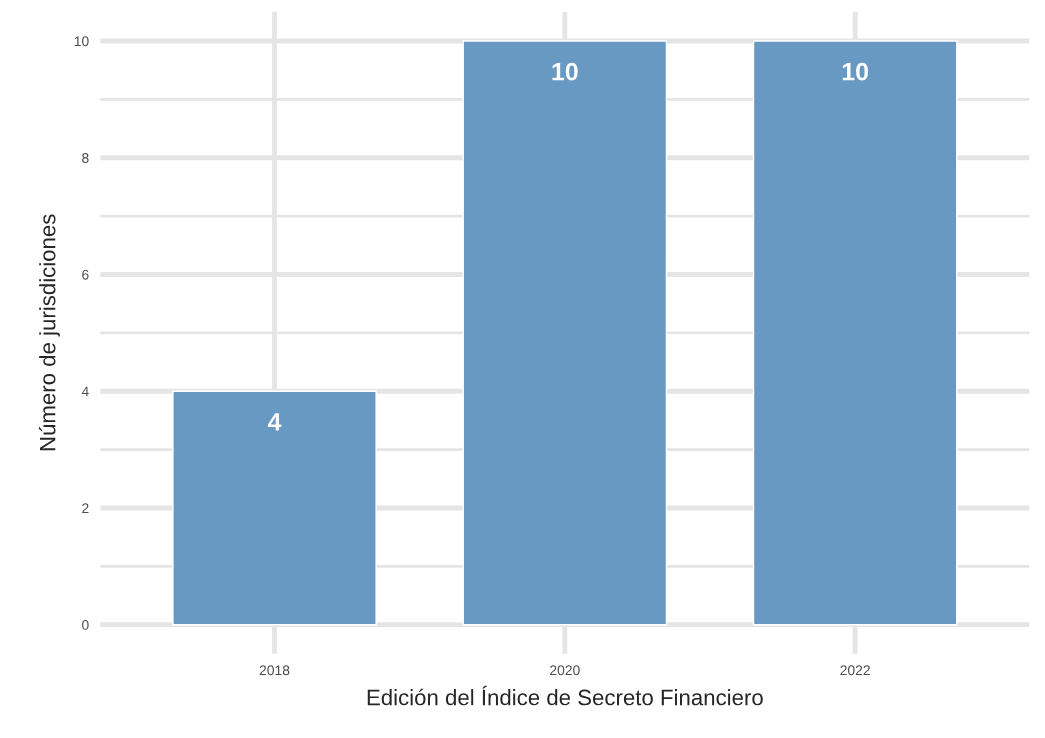 Image resolution: width=1045 pixels, height=738 pixels. What do you see at coordinates (565, 670) in the screenshot?
I see `x-tick-label: 2020` at bounding box center [565, 670].